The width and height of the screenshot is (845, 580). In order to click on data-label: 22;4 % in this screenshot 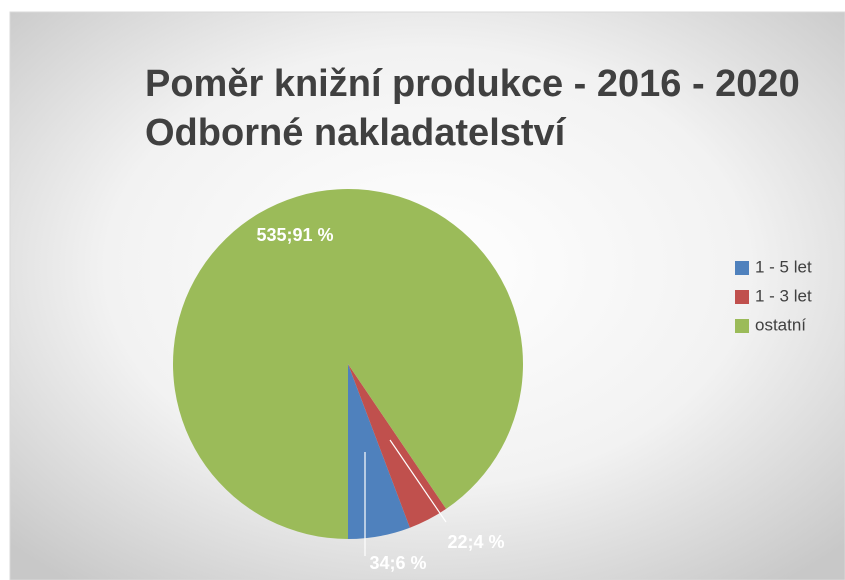, I will do `click(475, 542)`.